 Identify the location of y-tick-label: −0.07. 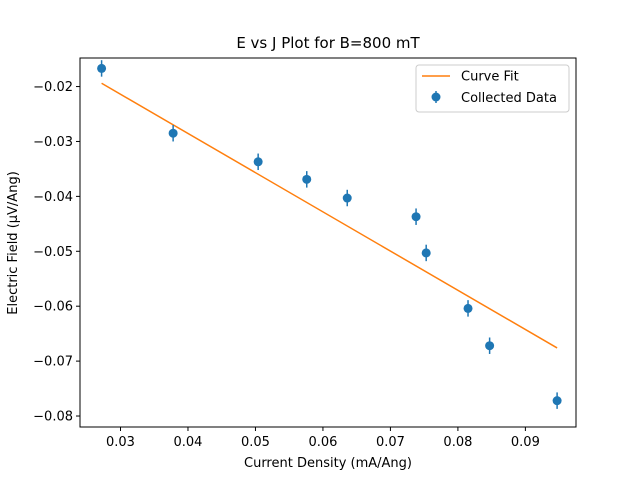
(53, 362).